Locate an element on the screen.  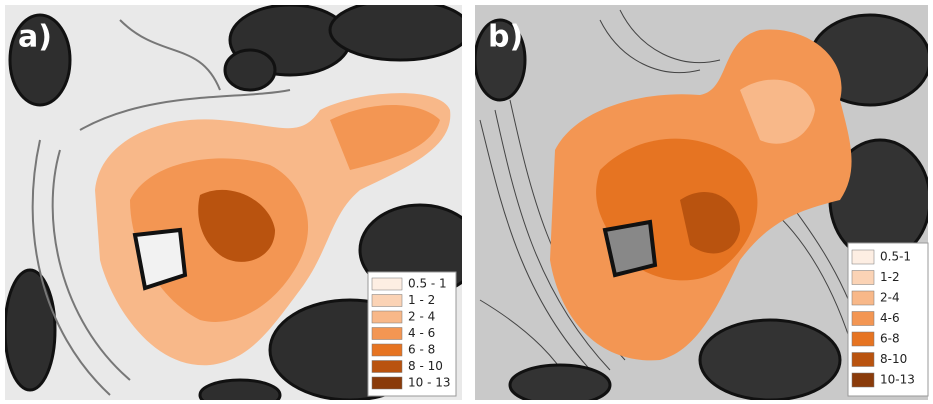
legend-label: 4-6 is located at coordinates (890, 318).